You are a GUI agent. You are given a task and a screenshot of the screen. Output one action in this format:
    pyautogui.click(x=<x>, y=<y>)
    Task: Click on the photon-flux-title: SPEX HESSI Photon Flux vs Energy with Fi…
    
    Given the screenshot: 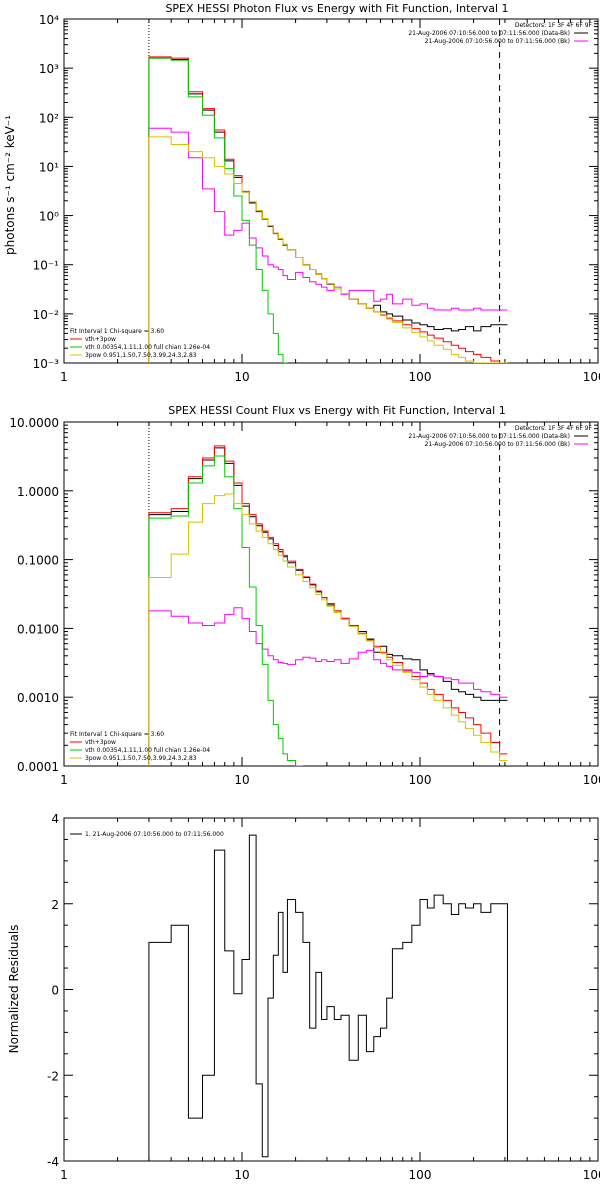 What is the action you would take?
    pyautogui.click(x=336, y=8)
    